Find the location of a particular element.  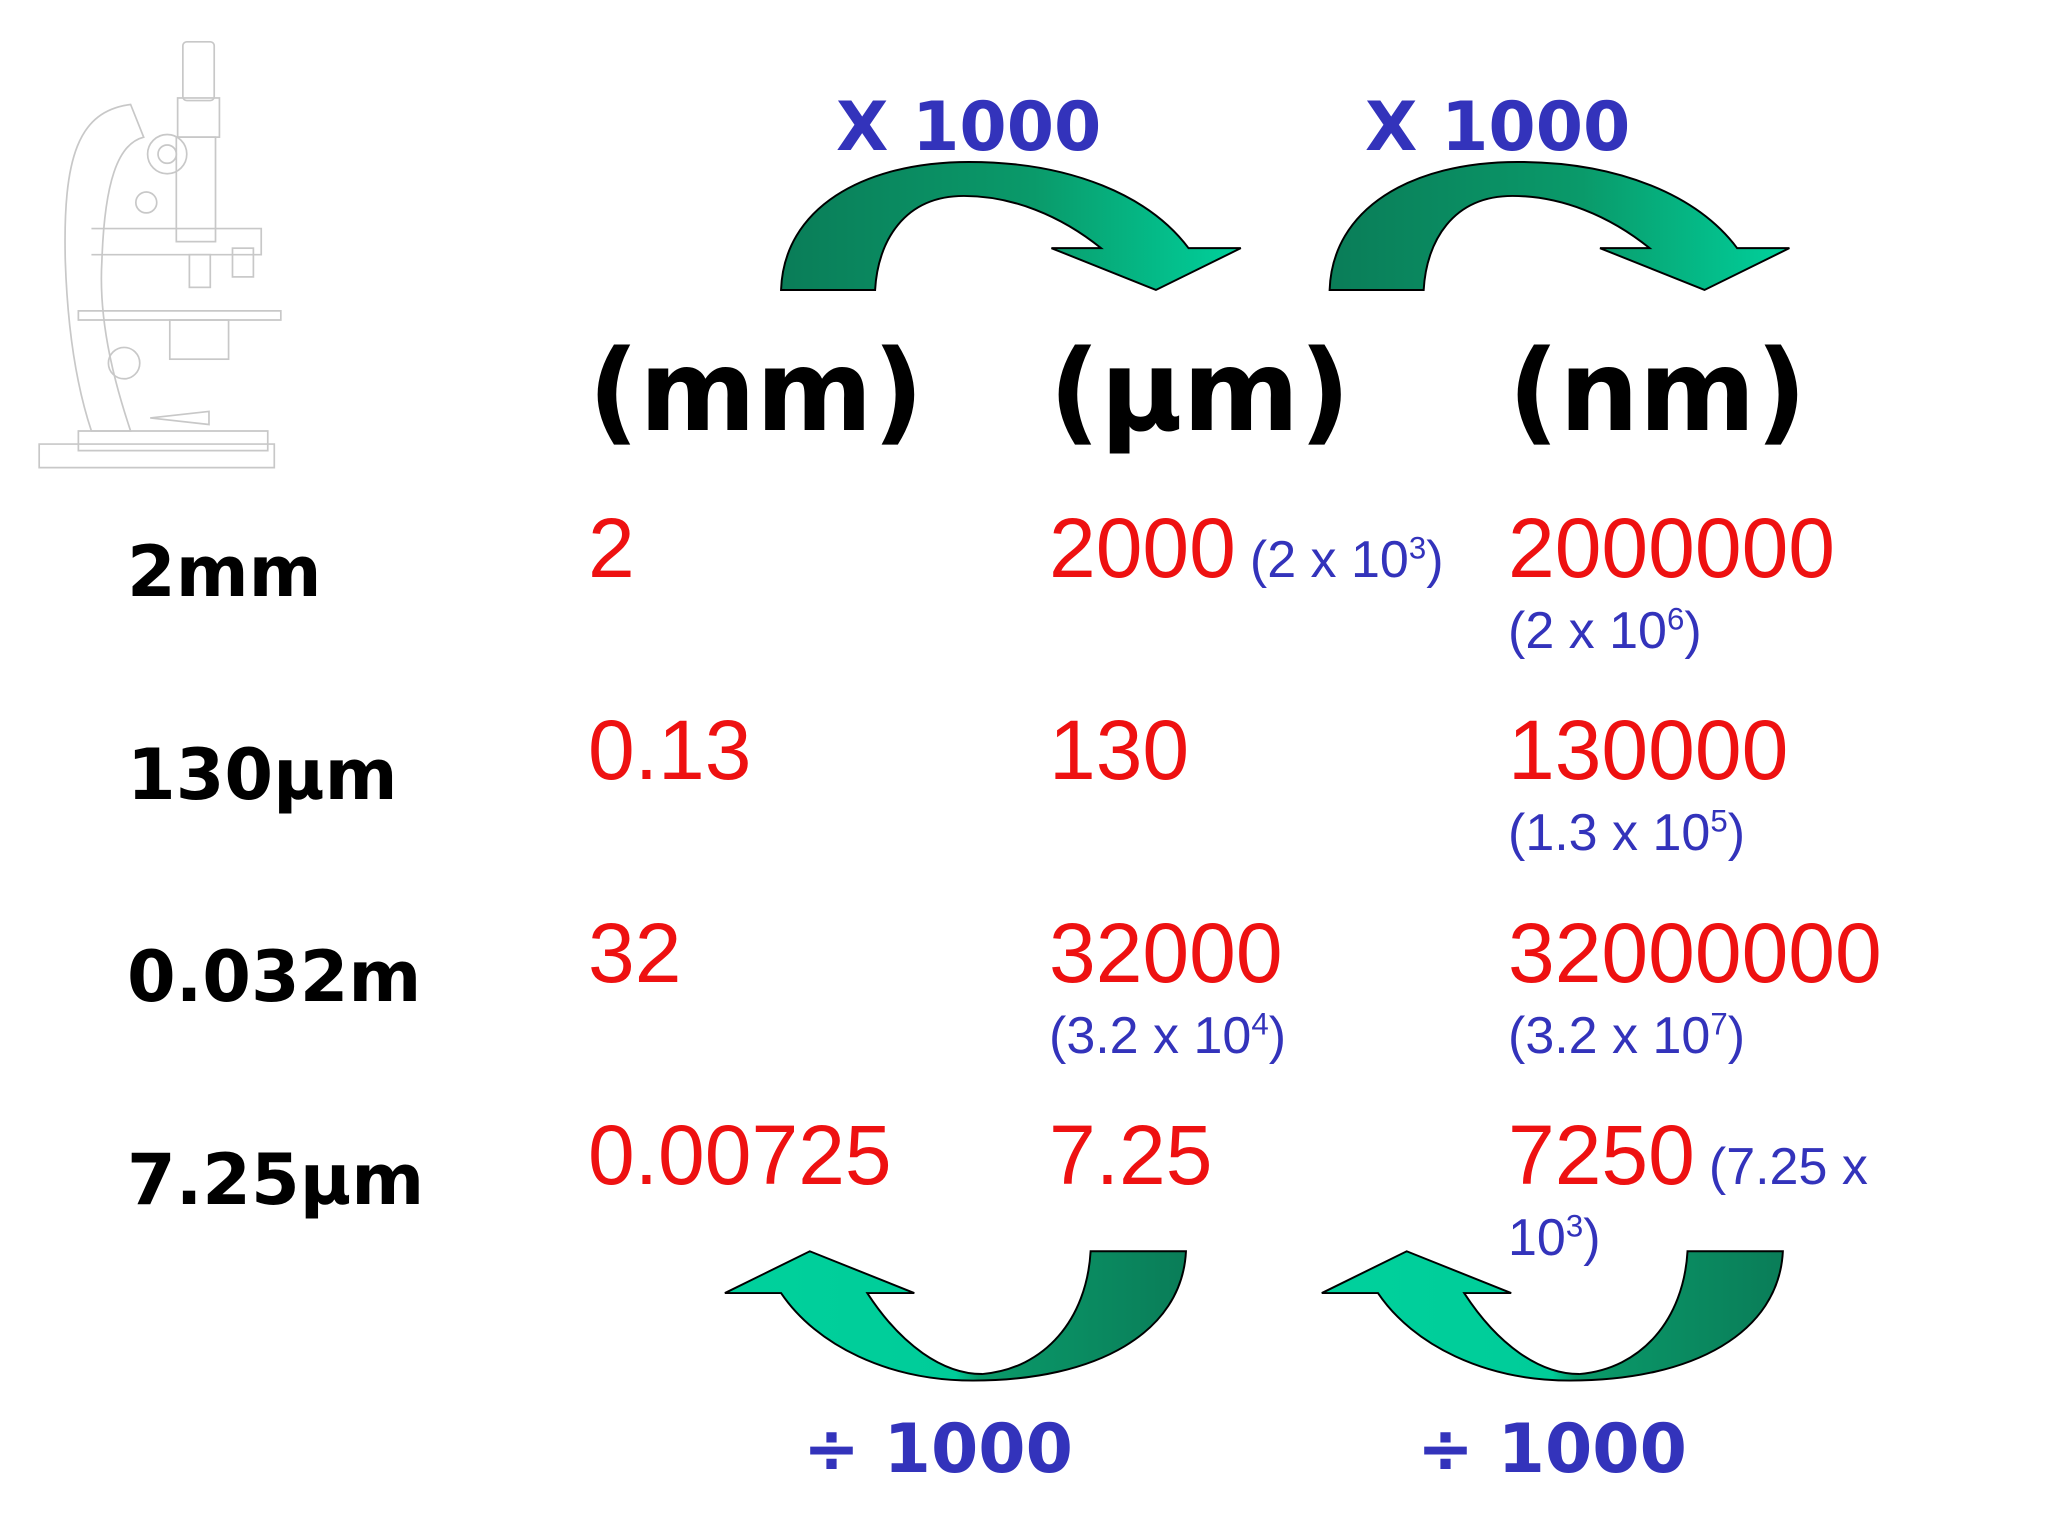

value: 0.13 is located at coordinates (670, 750).